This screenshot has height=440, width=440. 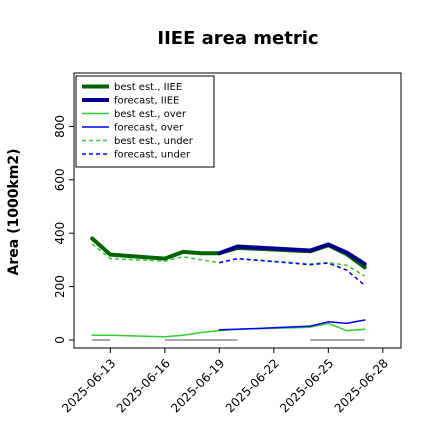 What do you see at coordinates (292, 271) in the screenshot?
I see `series-line-forecast-under` at bounding box center [292, 271].